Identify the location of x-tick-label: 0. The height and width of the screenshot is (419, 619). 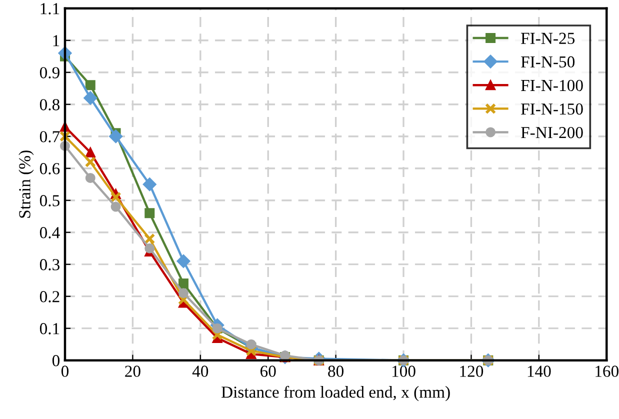
(65, 371).